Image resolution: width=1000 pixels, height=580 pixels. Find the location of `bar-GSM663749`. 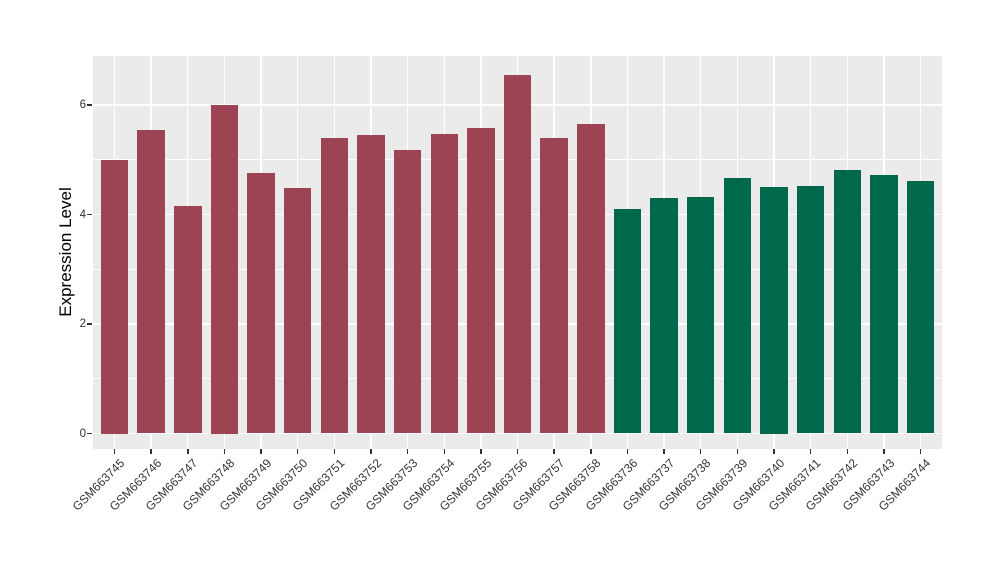

bar-GSM663749 is located at coordinates (261, 303).